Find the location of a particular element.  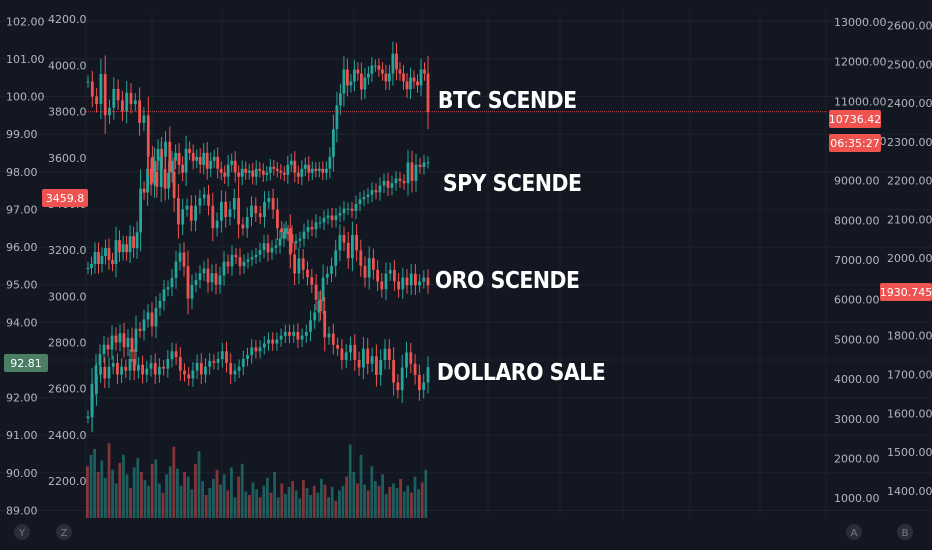

axis-b-toggle-icon is located at coordinates (905, 532).